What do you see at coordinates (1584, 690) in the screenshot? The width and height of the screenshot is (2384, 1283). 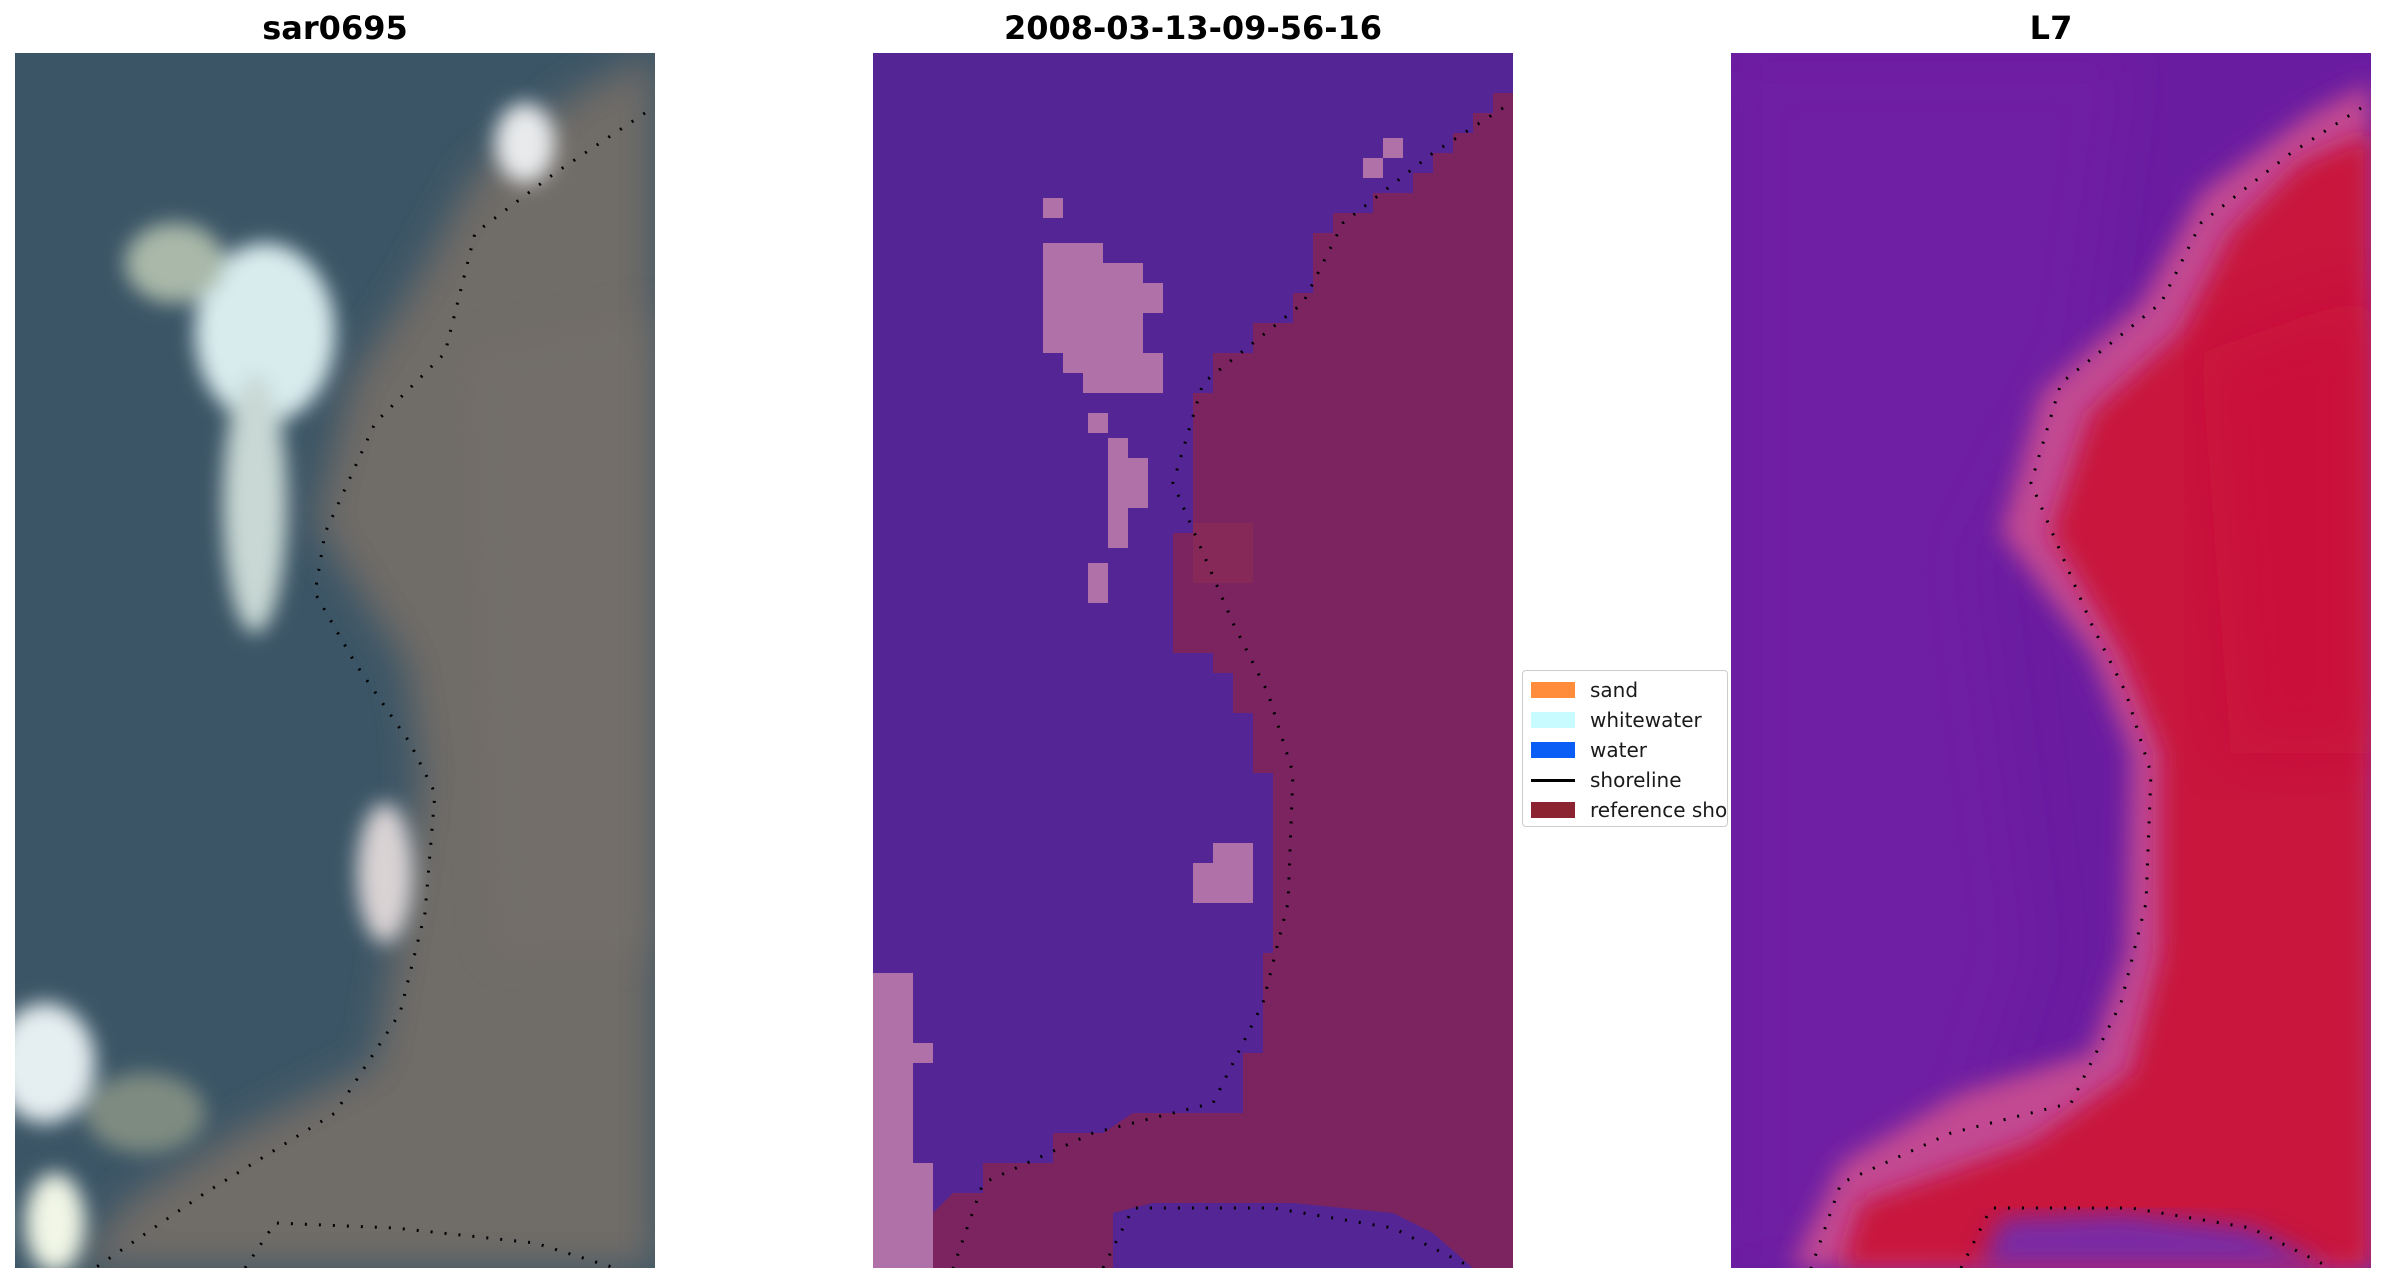 I see `legend-item-sand: sand` at bounding box center [1584, 690].